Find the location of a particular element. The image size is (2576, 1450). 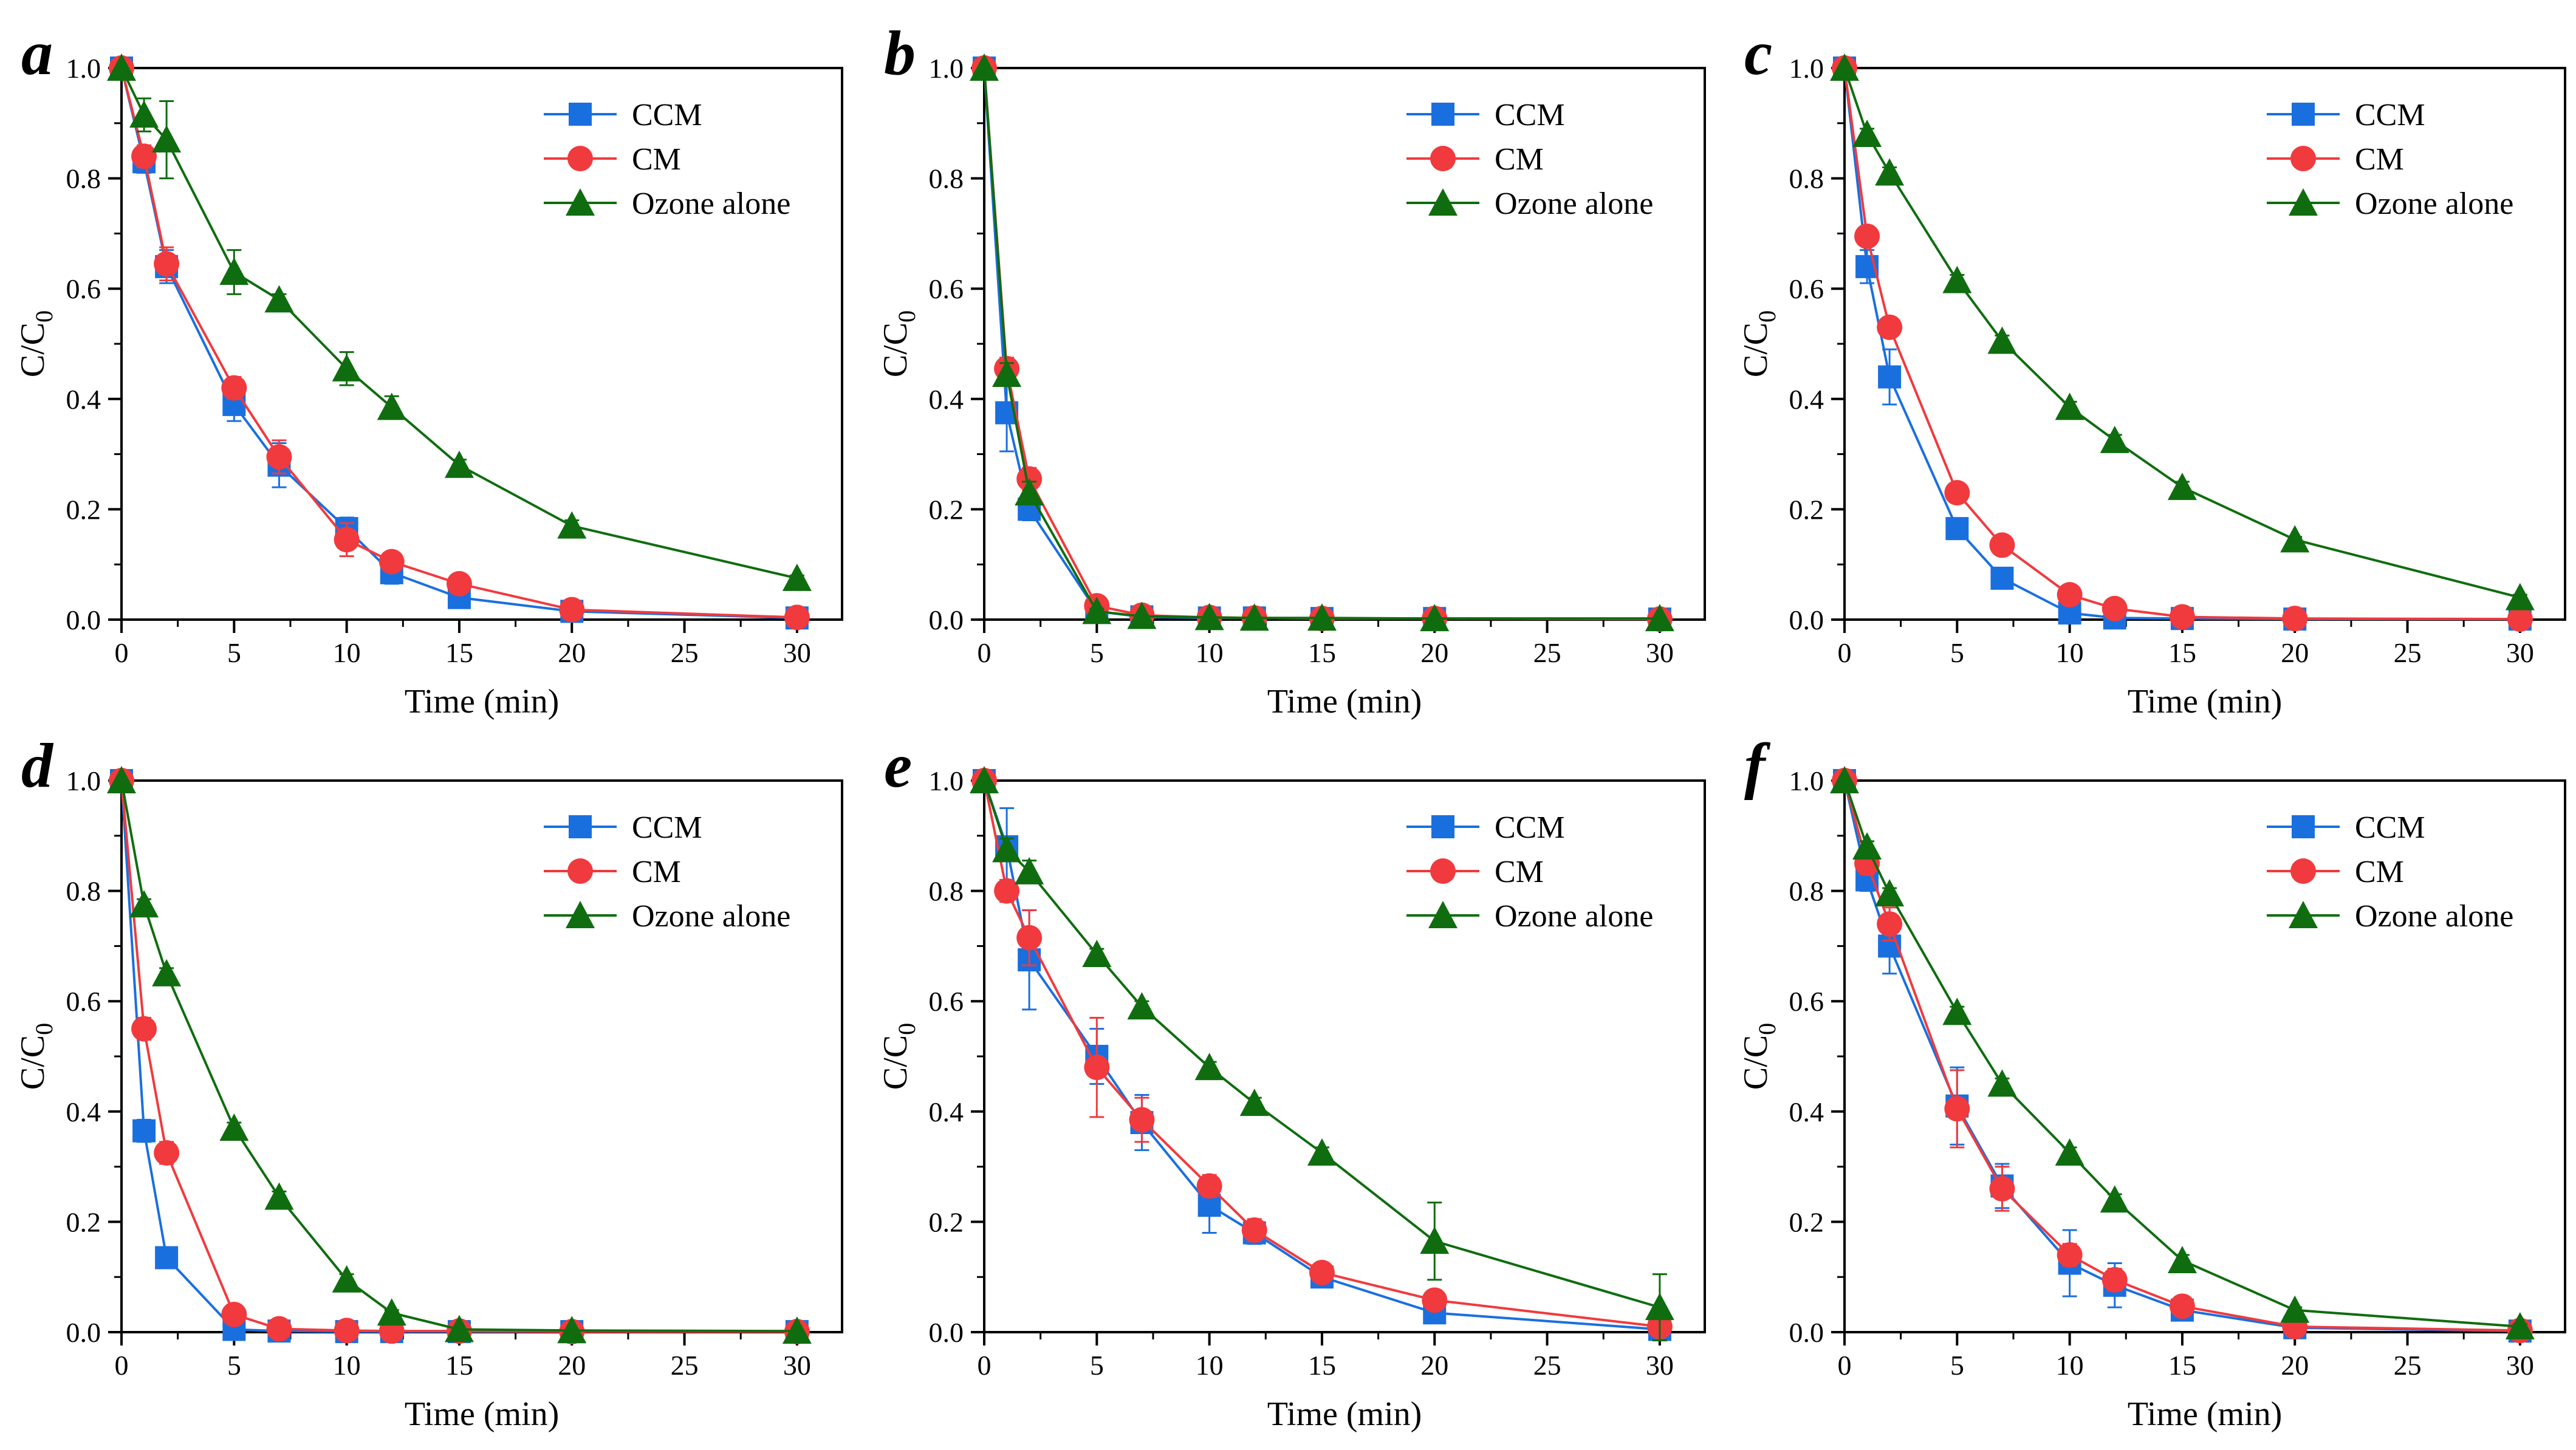

panel-label: b is located at coordinates (900, 53).